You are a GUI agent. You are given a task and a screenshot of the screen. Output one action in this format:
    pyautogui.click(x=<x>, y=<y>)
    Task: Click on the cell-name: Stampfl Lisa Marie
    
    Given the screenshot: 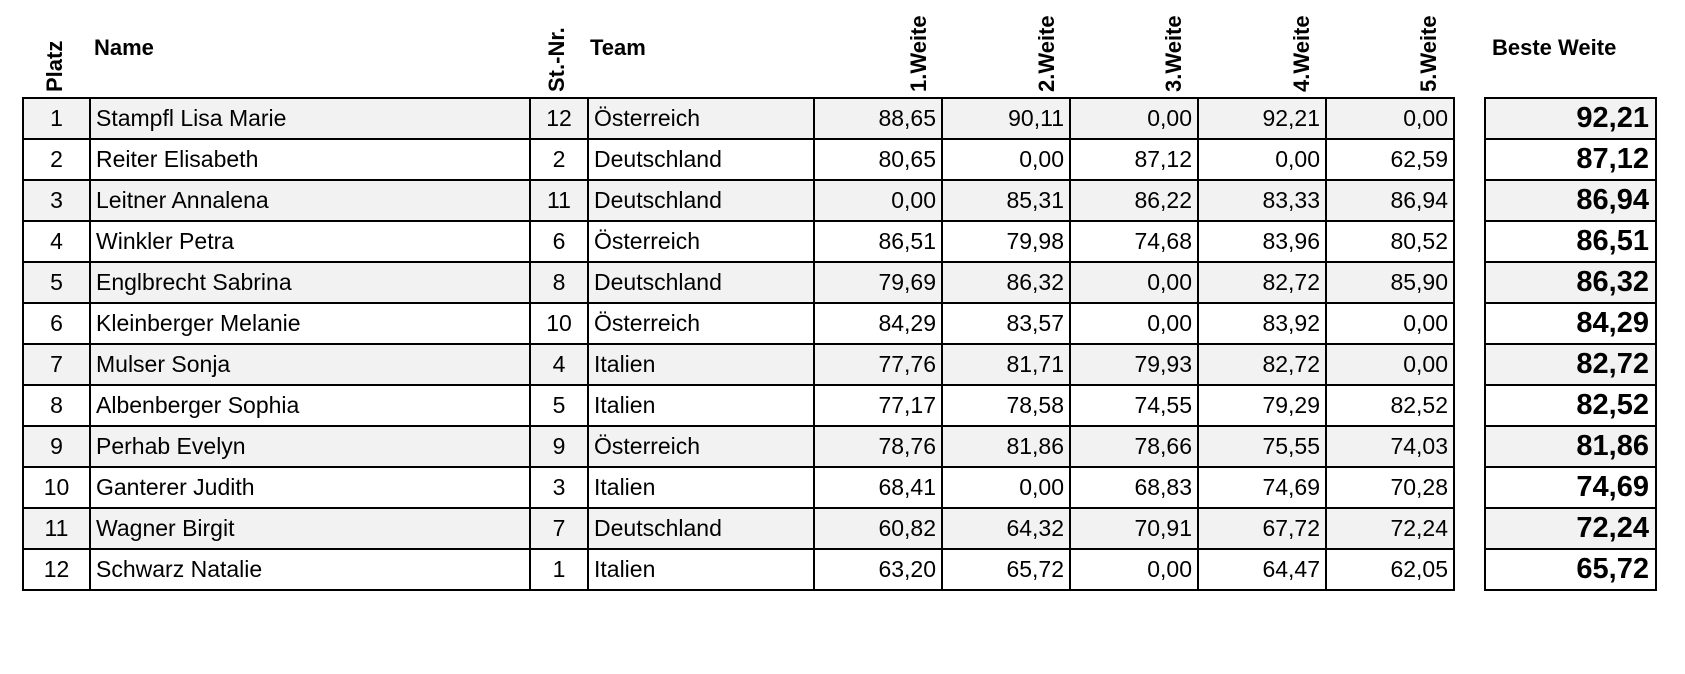 What is the action you would take?
    pyautogui.click(x=310, y=118)
    